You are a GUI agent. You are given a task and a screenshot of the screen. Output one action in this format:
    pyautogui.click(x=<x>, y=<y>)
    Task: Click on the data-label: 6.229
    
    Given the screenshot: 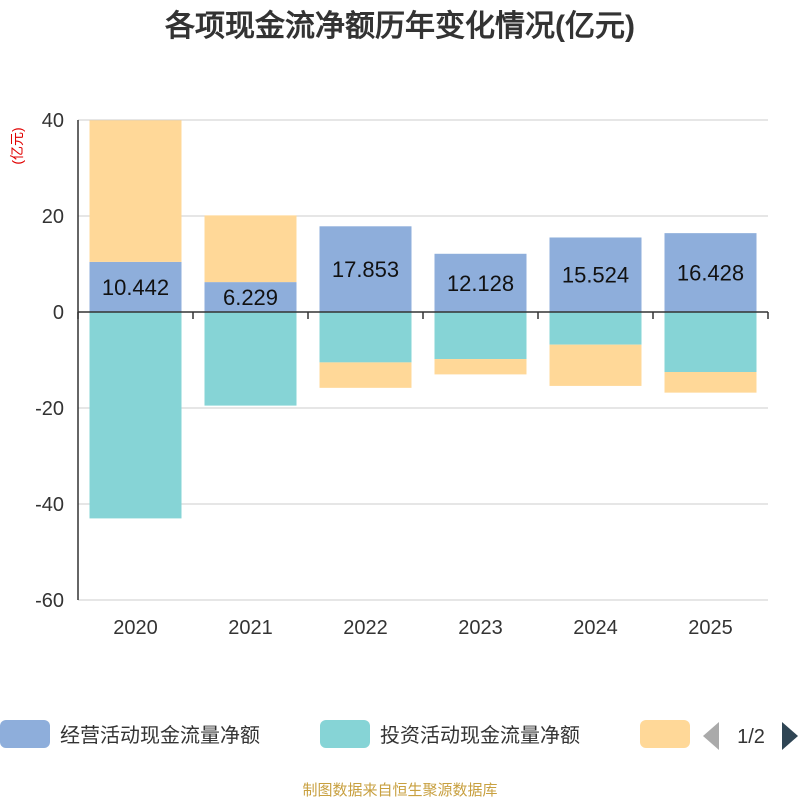 What is the action you would take?
    pyautogui.click(x=250, y=297)
    